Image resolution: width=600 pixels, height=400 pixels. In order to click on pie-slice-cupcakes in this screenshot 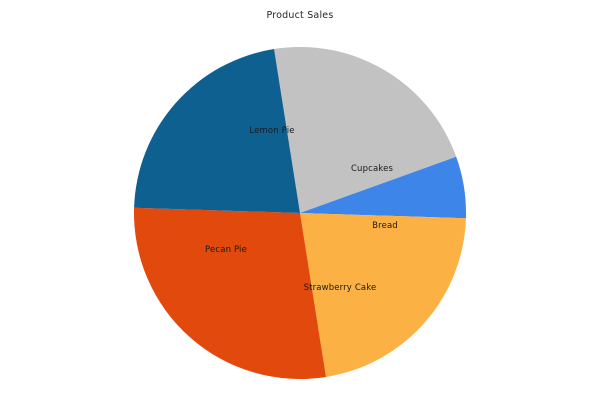, I will do `click(365, 129)`.